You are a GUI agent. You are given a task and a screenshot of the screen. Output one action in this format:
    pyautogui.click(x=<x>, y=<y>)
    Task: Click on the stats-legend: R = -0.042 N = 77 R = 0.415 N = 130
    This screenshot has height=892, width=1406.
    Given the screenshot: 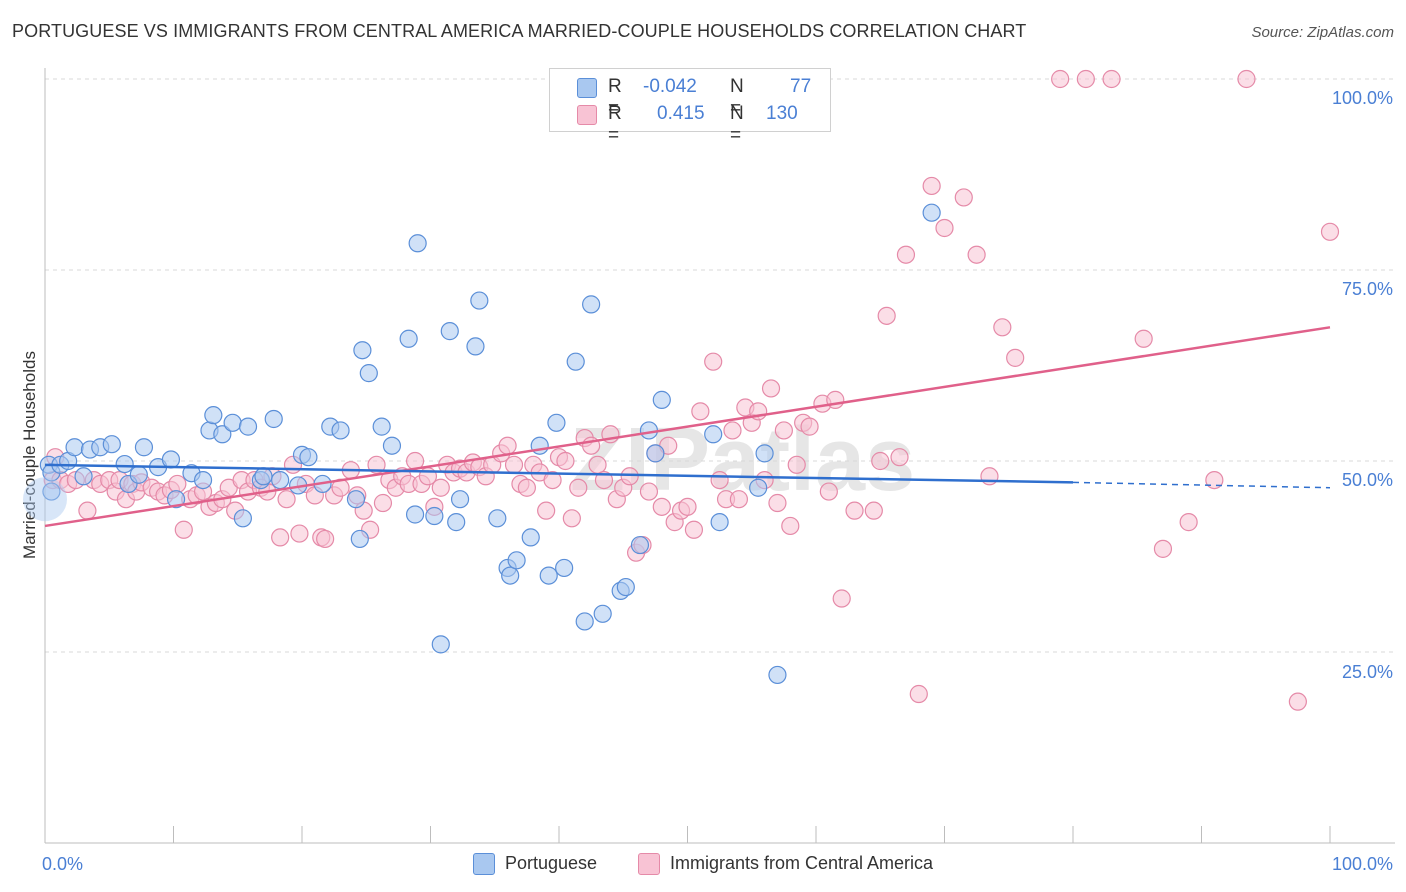 What is the action you would take?
    pyautogui.click(x=690, y=107)
    